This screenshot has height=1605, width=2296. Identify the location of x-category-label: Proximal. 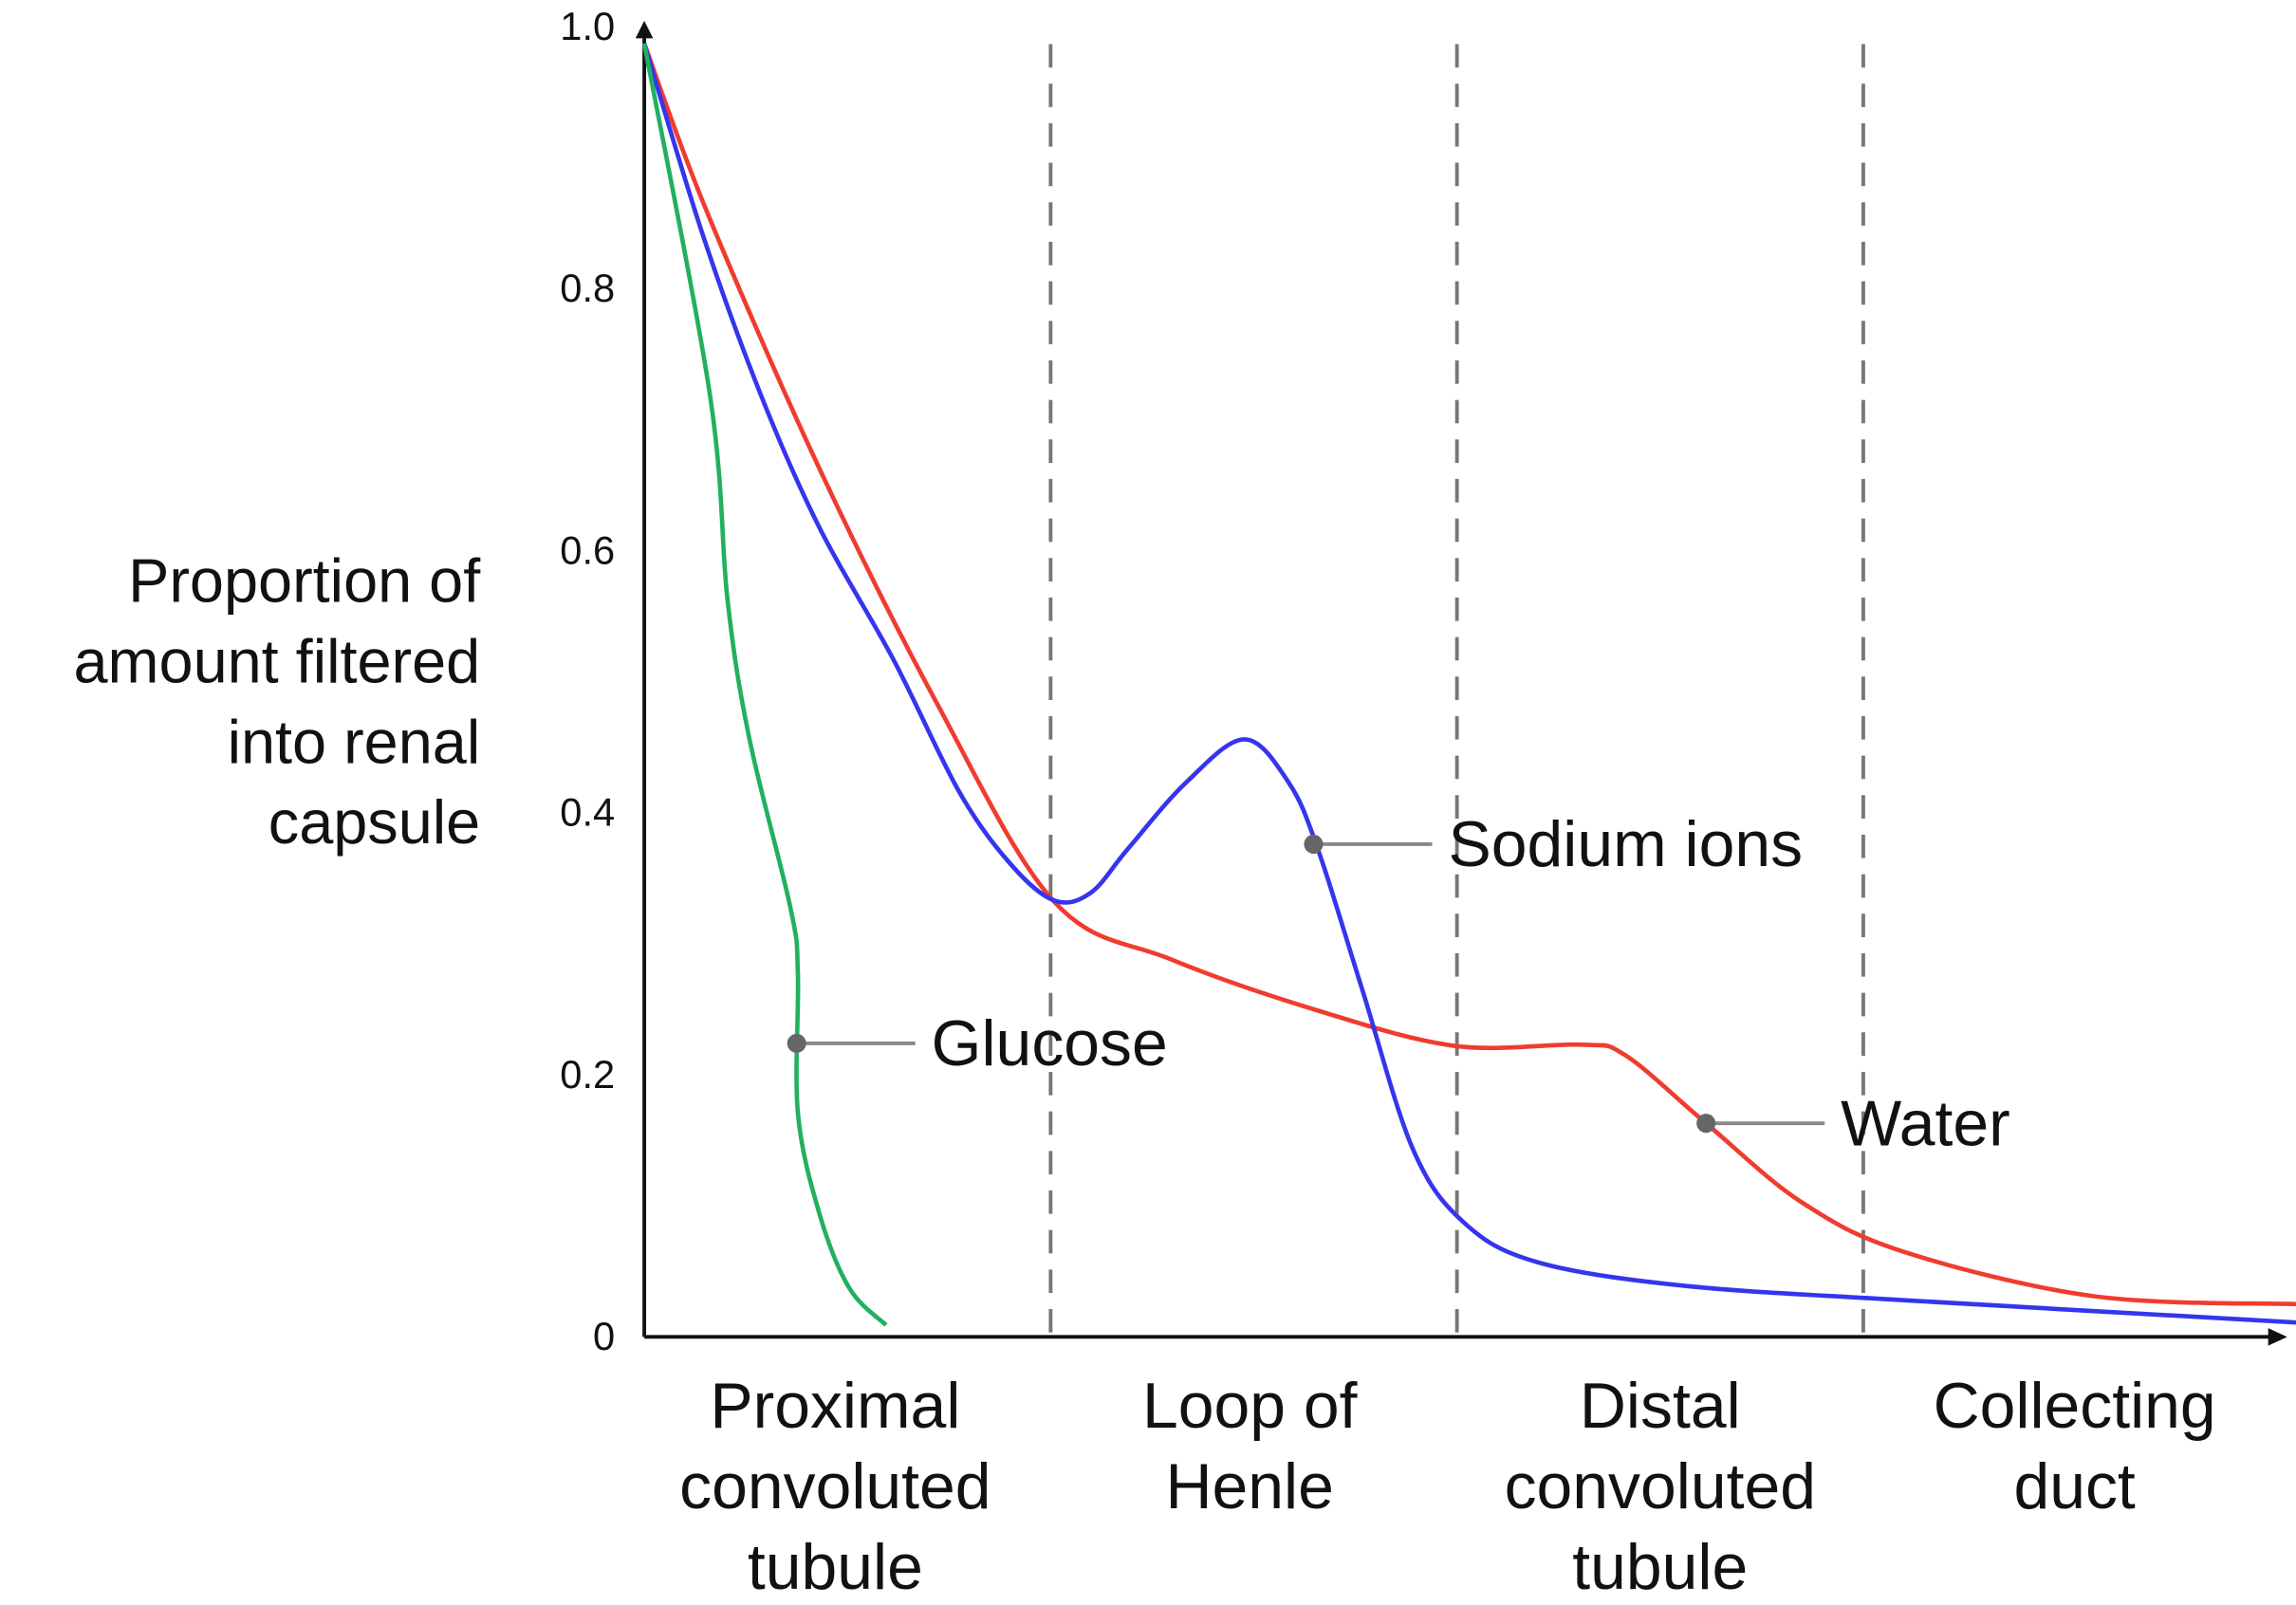
(835, 1406).